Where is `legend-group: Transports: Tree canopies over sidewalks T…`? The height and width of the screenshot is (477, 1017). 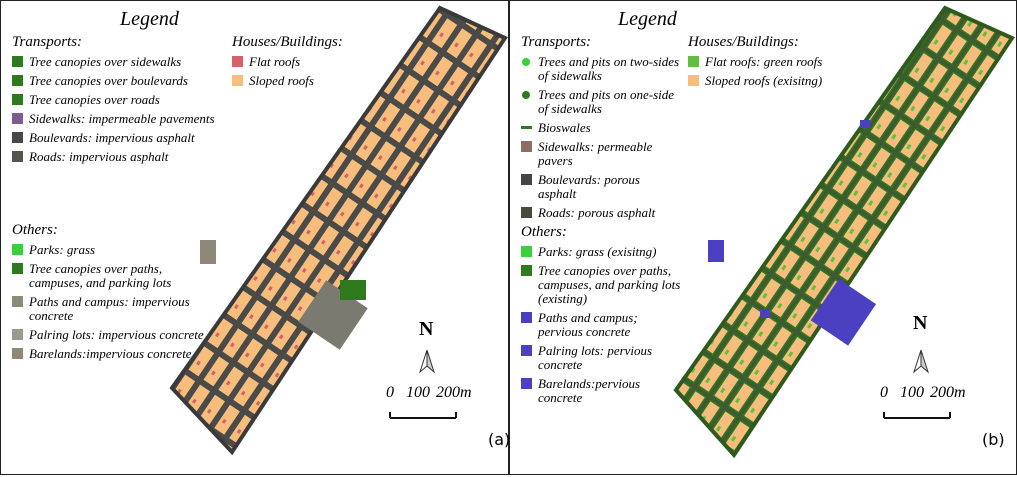
legend-group: Transports: Tree canopies over sidewalks T… is located at coordinates (137, 101).